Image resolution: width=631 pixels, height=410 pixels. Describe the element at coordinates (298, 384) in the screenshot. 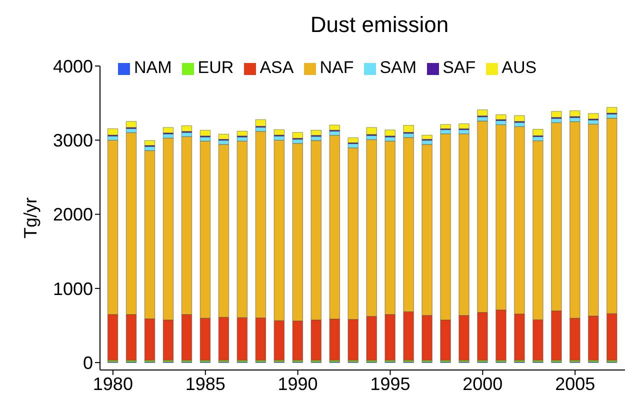

I see `x-tick-label: 1990` at that location.